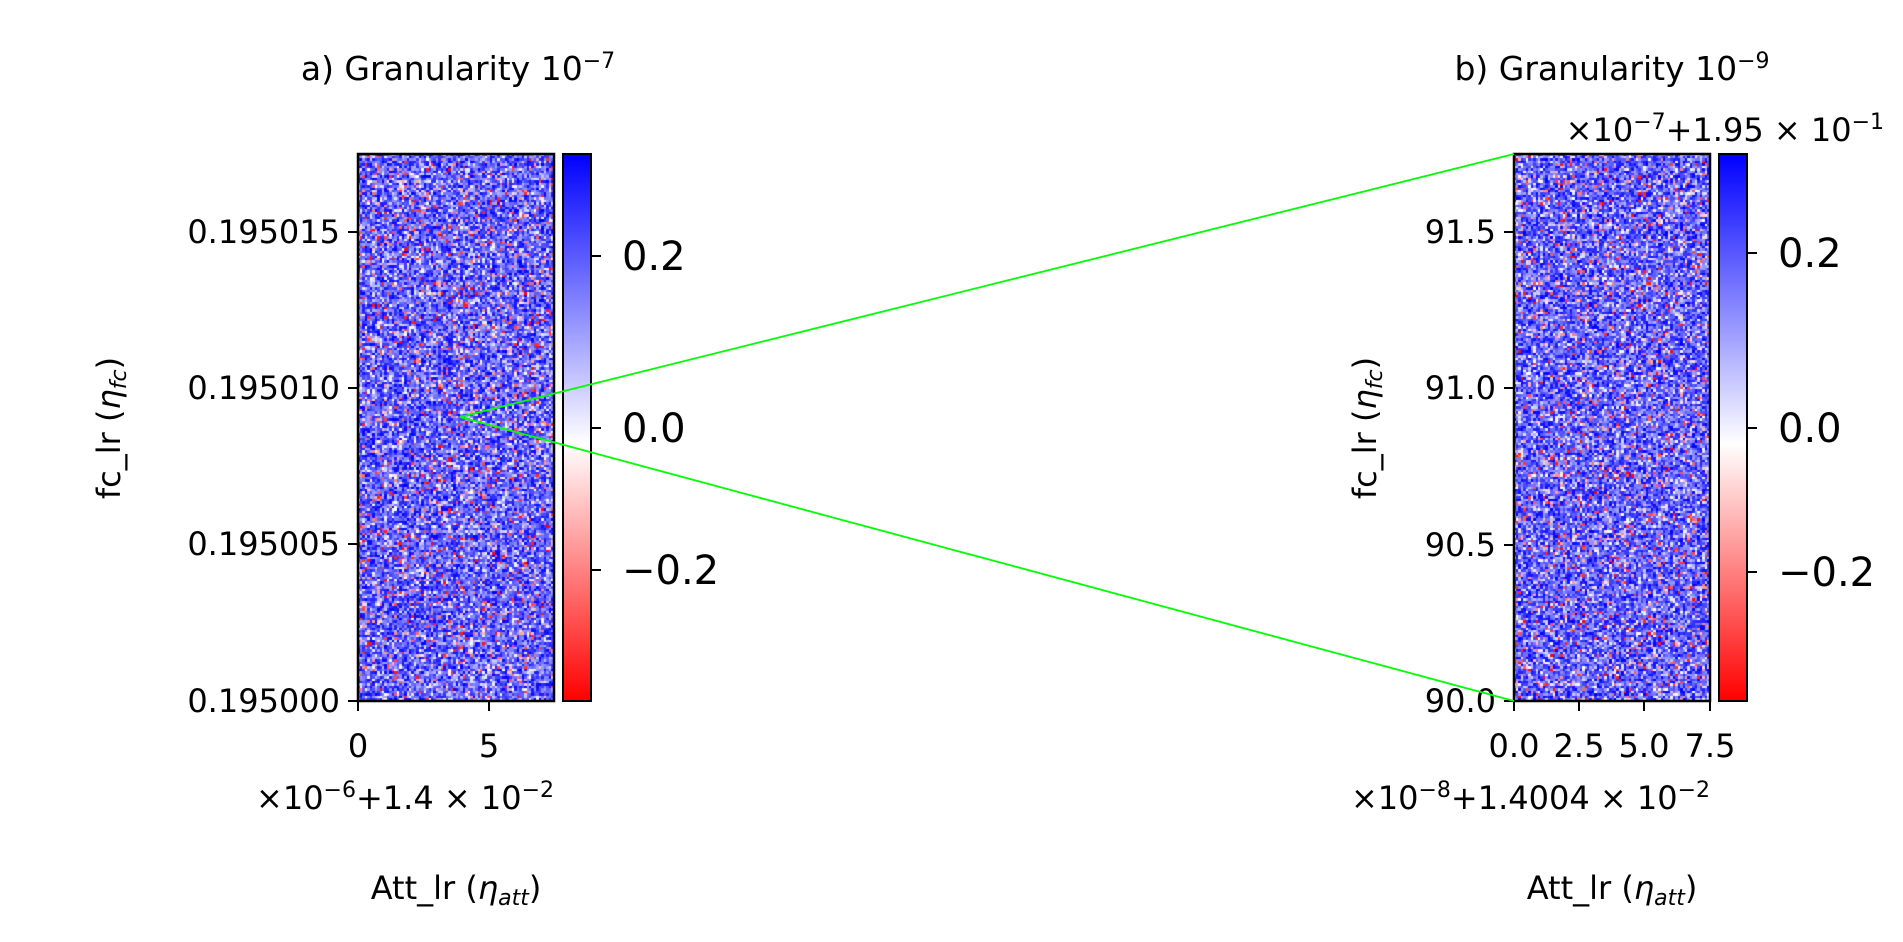  What do you see at coordinates (1611, 68) in the screenshot?
I see `panel-b-title: b) Granularity 10−9` at bounding box center [1611, 68].